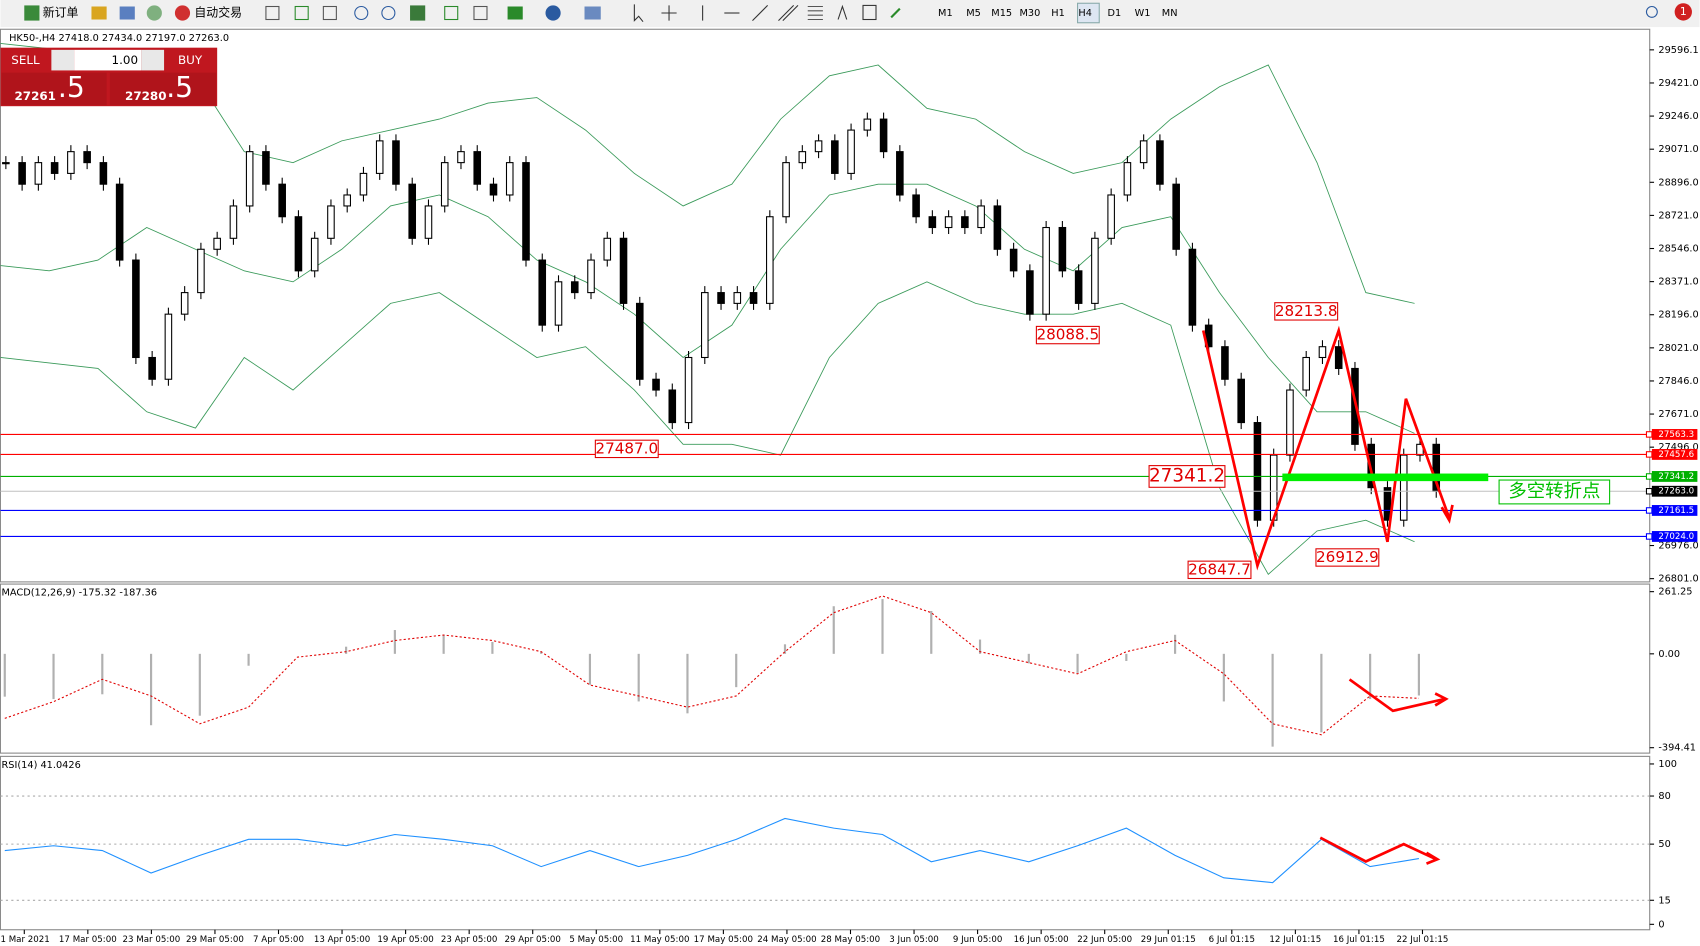  Describe the element at coordinates (945, 13) in the screenshot. I see `timeframe-button: M1` at that location.